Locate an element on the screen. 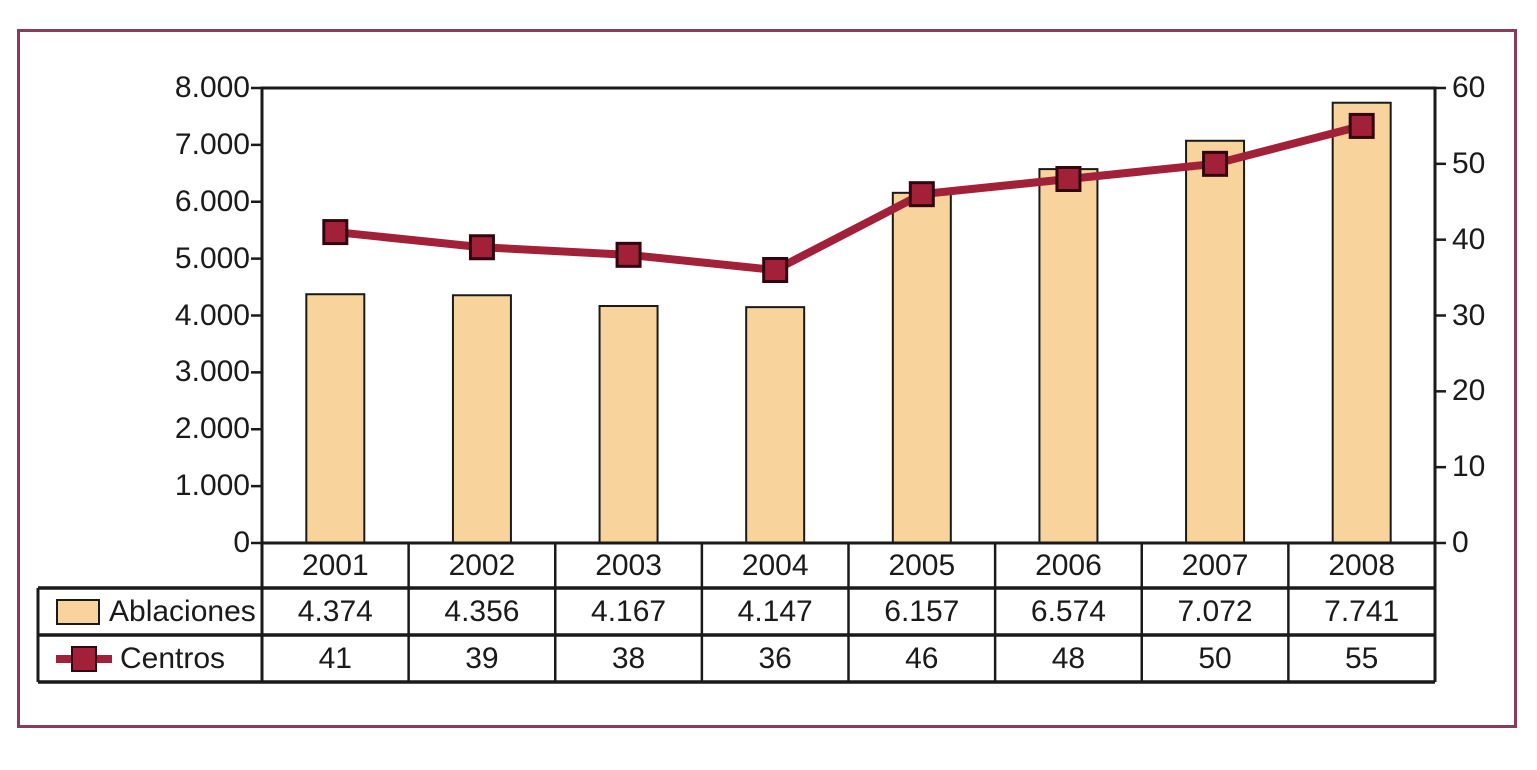  line-series is located at coordinates (848, 198).